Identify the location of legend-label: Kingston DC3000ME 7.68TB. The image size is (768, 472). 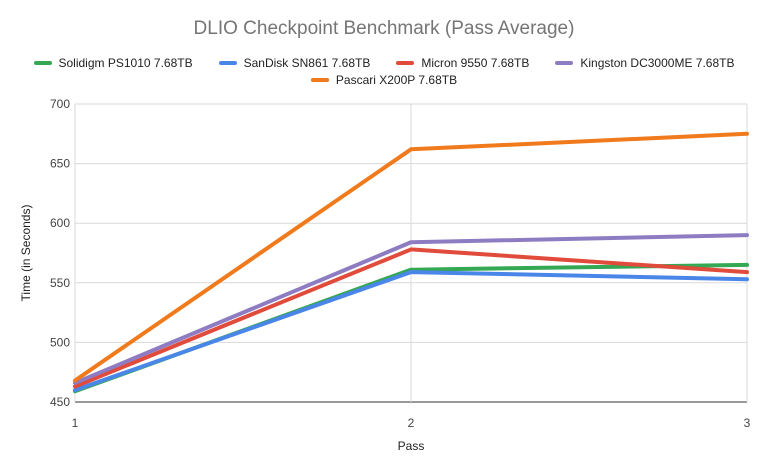
(657, 63).